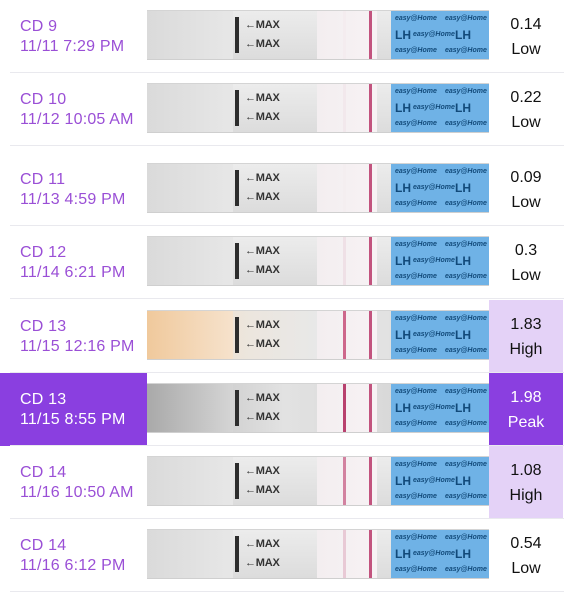  Describe the element at coordinates (526, 36) in the screenshot. I see `lh-value-cell: 0.14 Low` at that location.